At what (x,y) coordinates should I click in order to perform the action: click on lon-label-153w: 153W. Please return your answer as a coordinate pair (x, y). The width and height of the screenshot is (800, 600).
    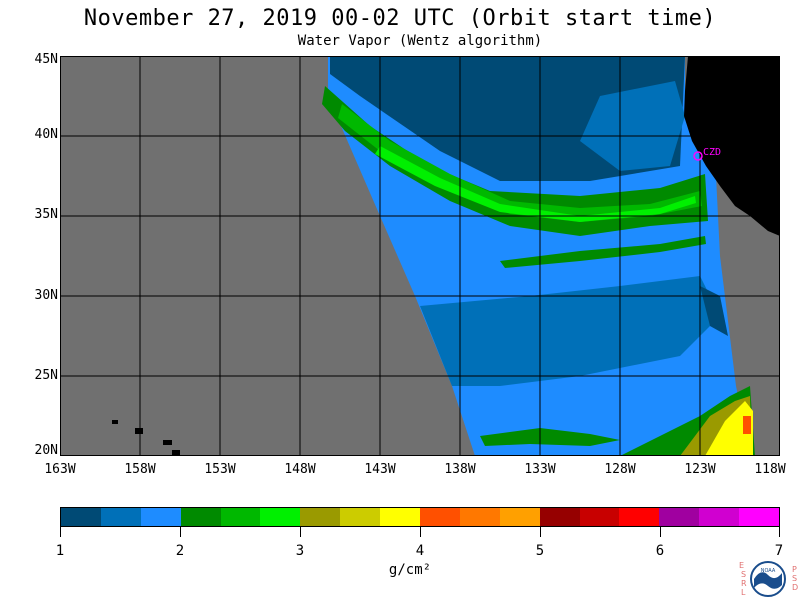
    Looking at the image, I should click on (220, 469).